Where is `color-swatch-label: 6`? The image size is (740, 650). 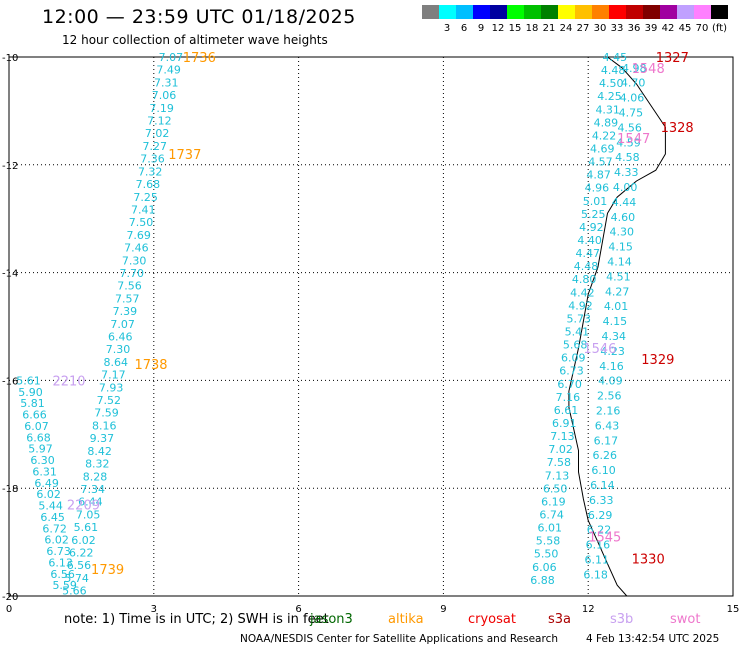
color-swatch-label: 6 is located at coordinates (464, 28).